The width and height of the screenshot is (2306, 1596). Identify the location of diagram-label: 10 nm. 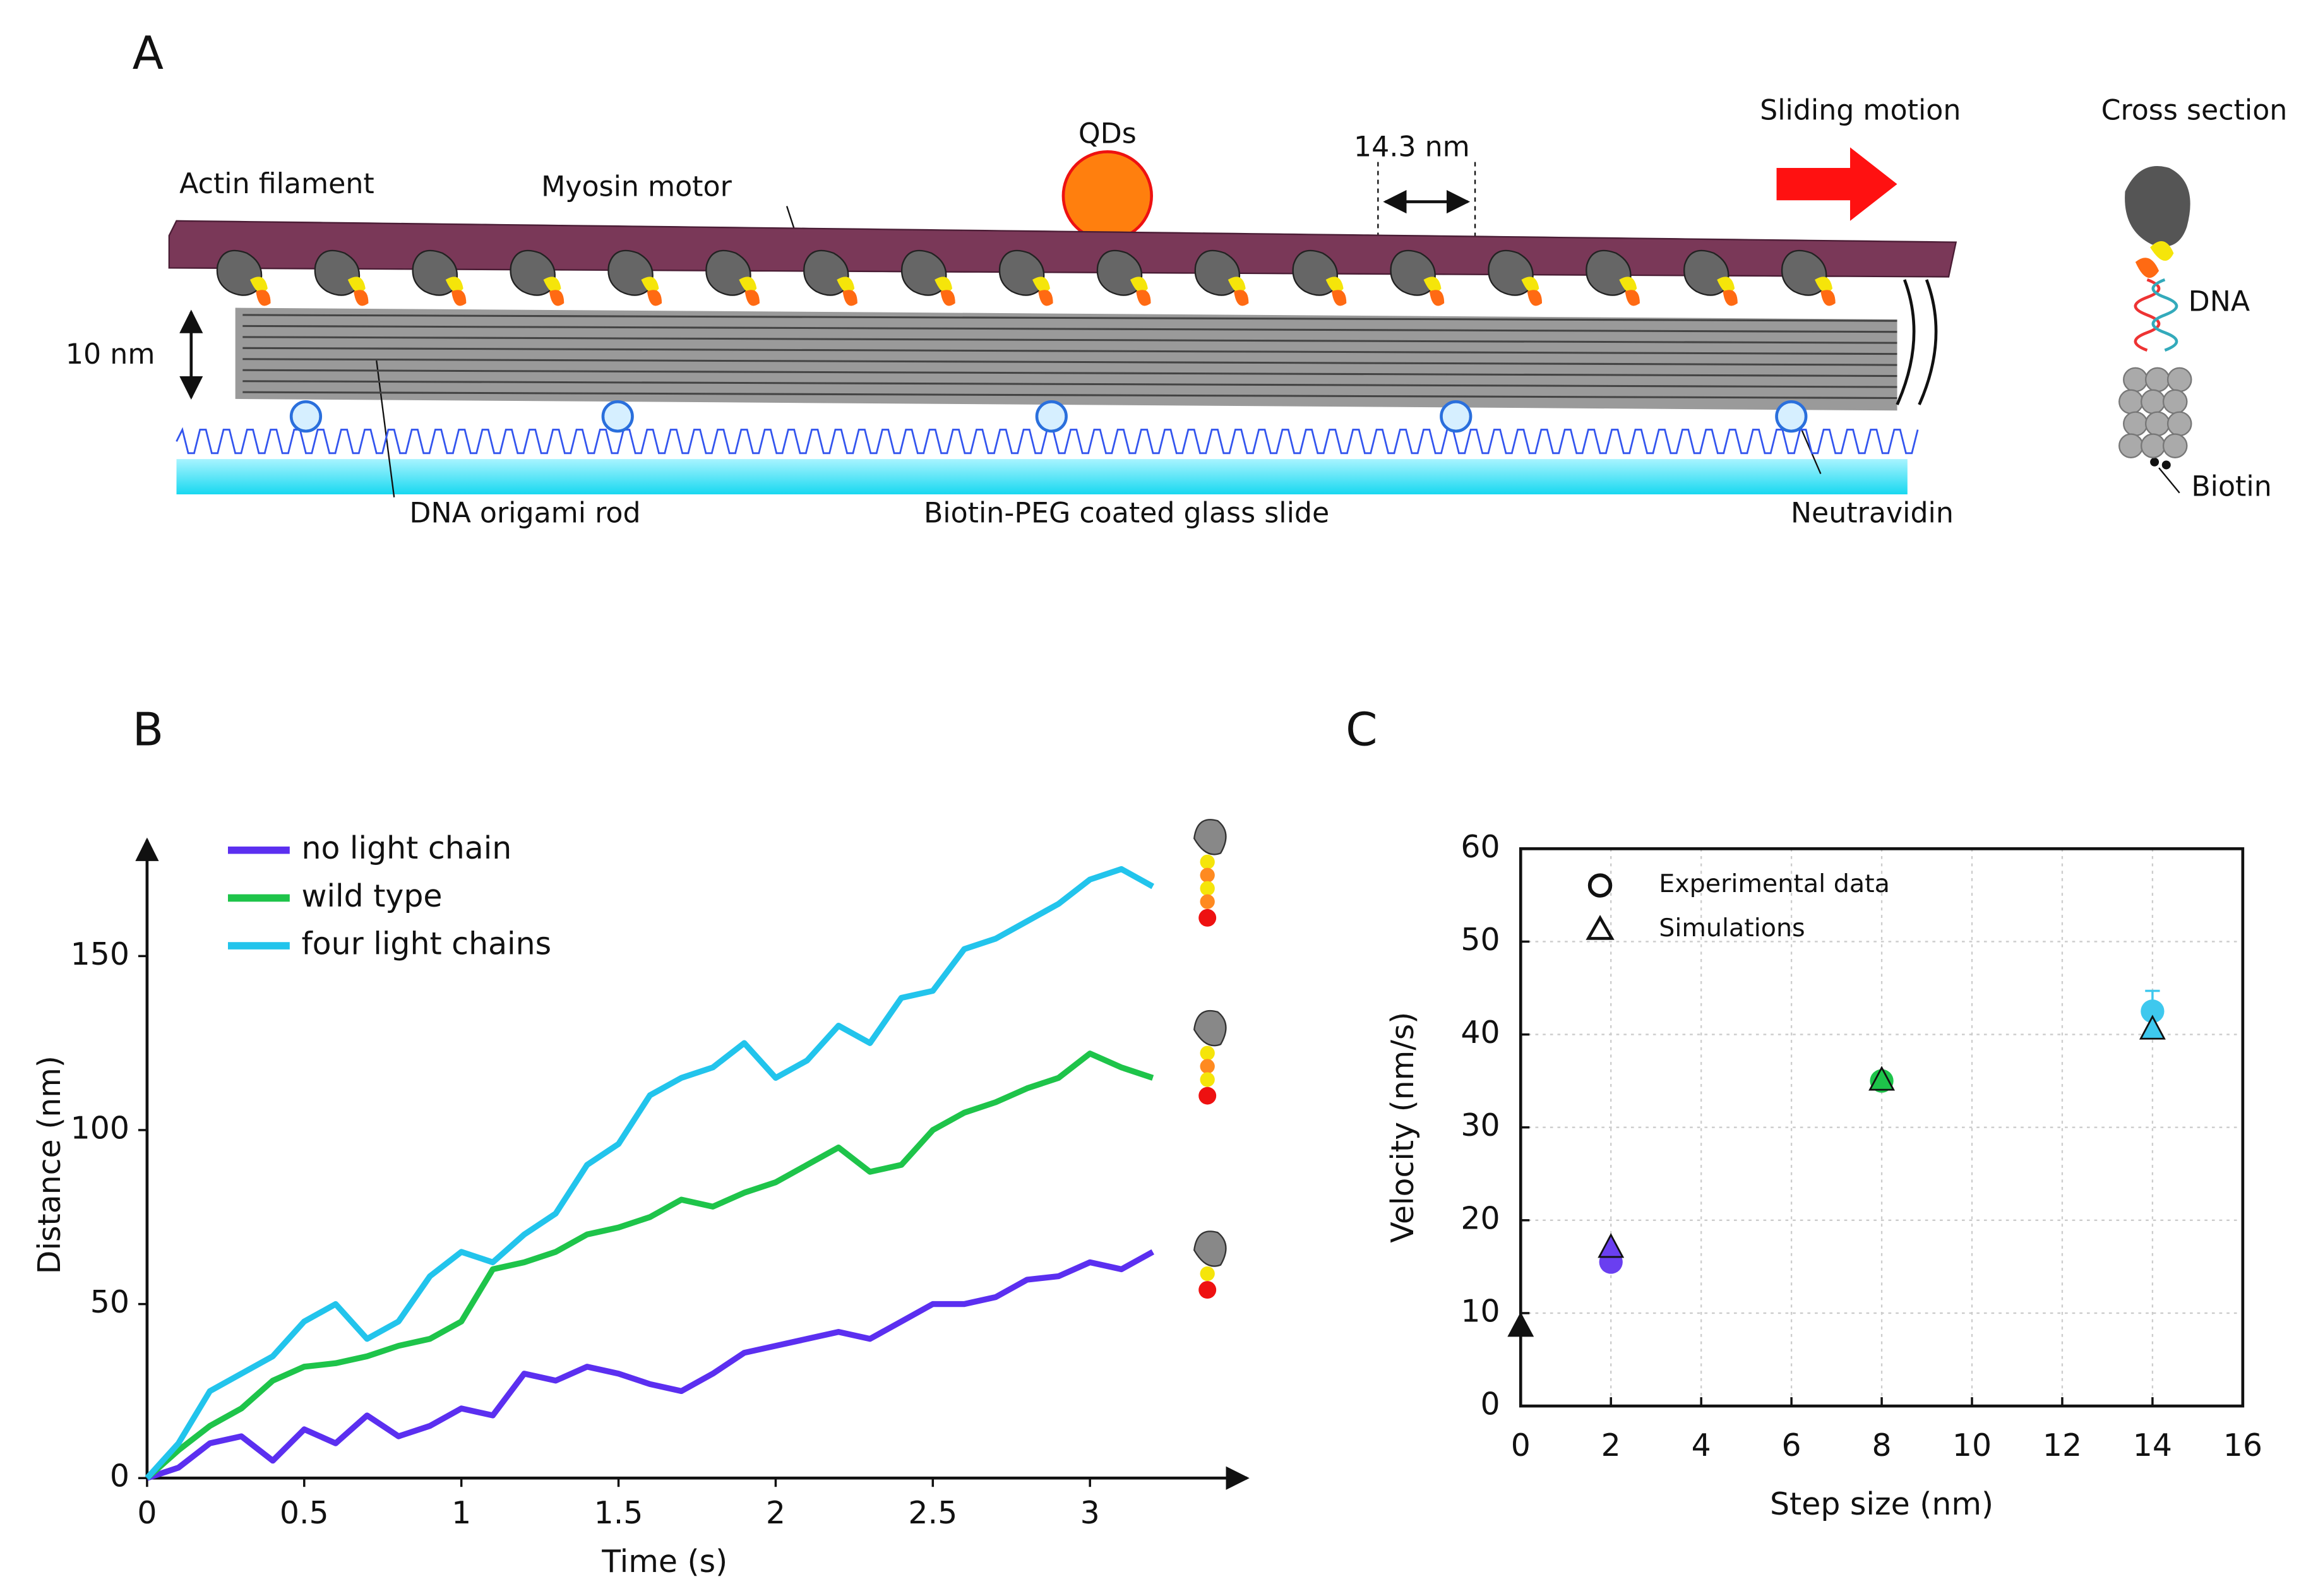
(110, 354).